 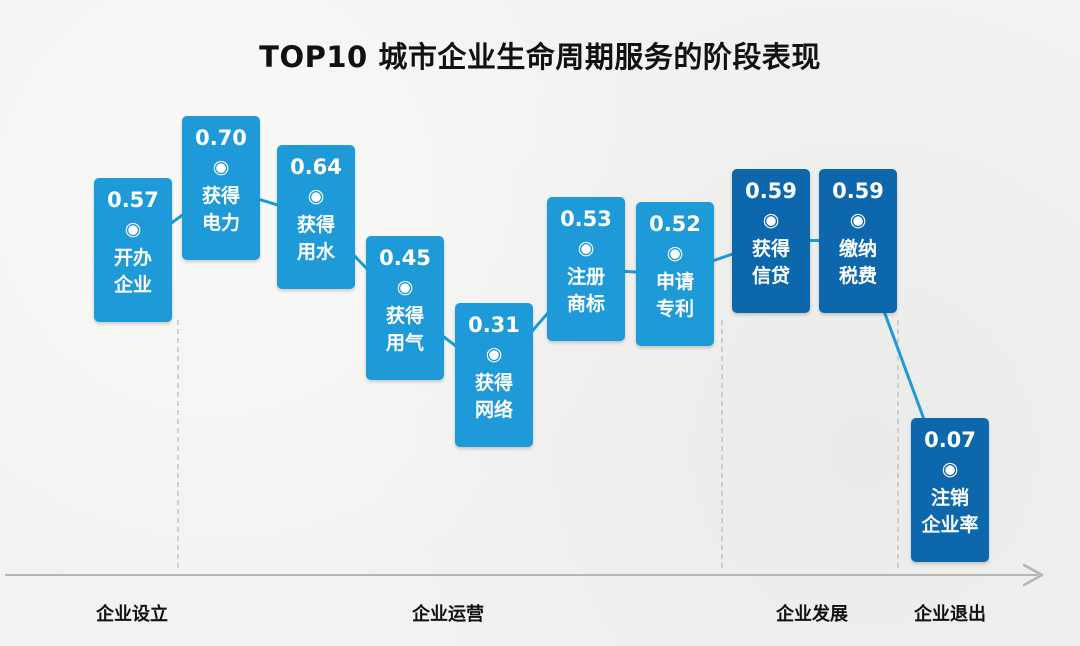 What do you see at coordinates (132, 258) in the screenshot?
I see `card-category-line1: 开办` at bounding box center [132, 258].